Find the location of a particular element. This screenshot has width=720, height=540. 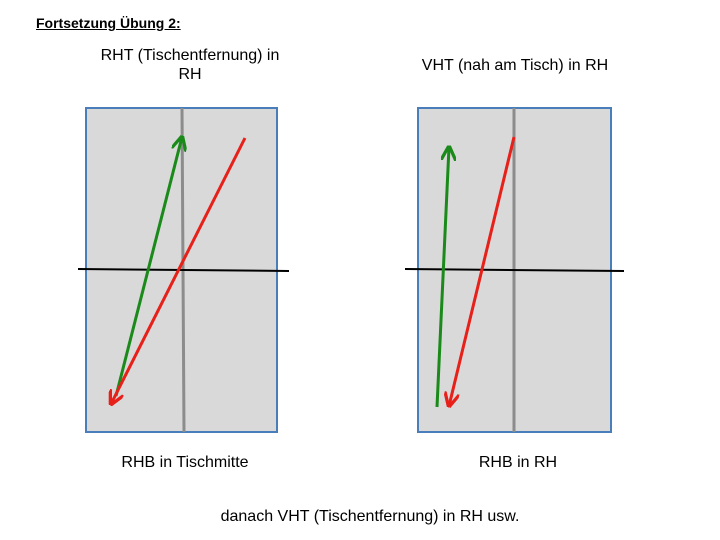

left-red-arrow is located at coordinates (179, 270).